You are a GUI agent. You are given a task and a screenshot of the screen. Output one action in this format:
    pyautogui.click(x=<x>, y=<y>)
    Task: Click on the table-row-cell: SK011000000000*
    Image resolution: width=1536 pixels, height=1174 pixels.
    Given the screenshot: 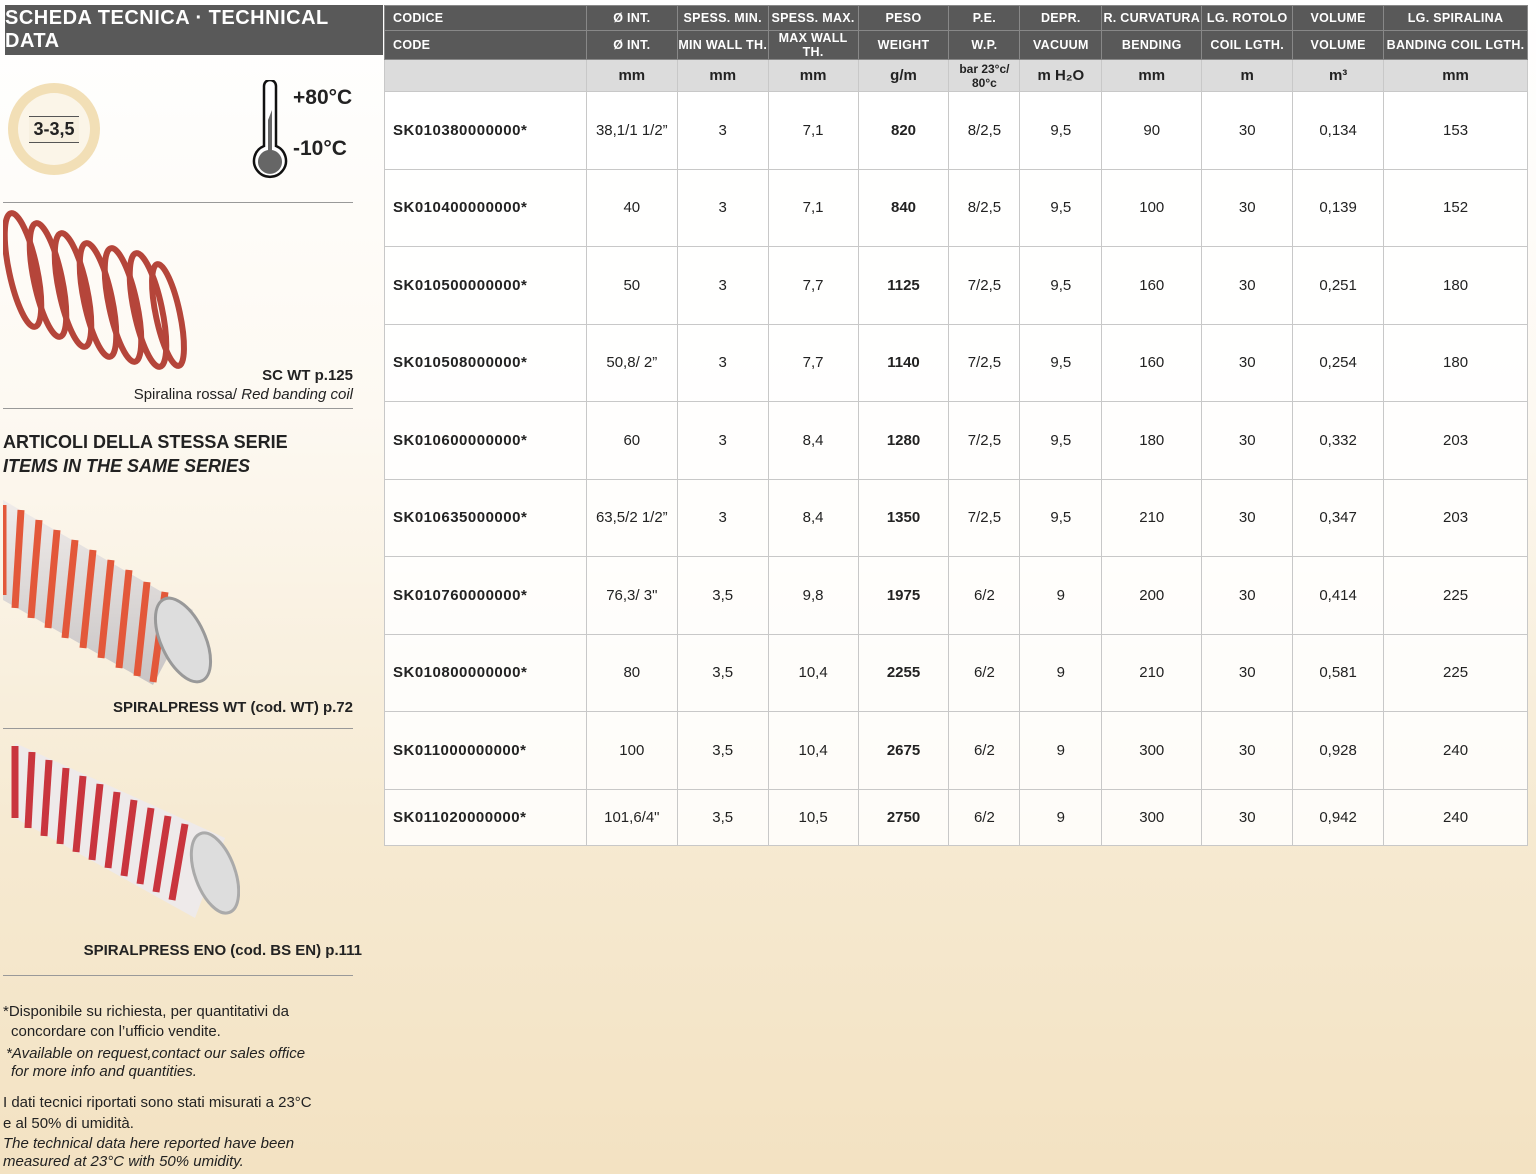 What is the action you would take?
    pyautogui.click(x=485, y=750)
    